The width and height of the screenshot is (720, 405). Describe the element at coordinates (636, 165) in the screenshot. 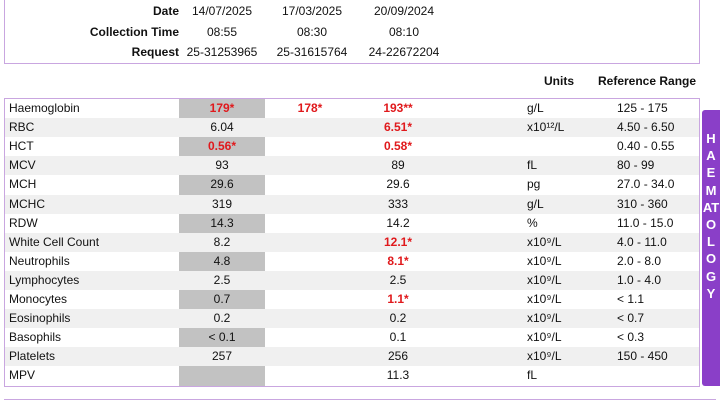

I see `reference-range-cell: 80 - 99` at that location.